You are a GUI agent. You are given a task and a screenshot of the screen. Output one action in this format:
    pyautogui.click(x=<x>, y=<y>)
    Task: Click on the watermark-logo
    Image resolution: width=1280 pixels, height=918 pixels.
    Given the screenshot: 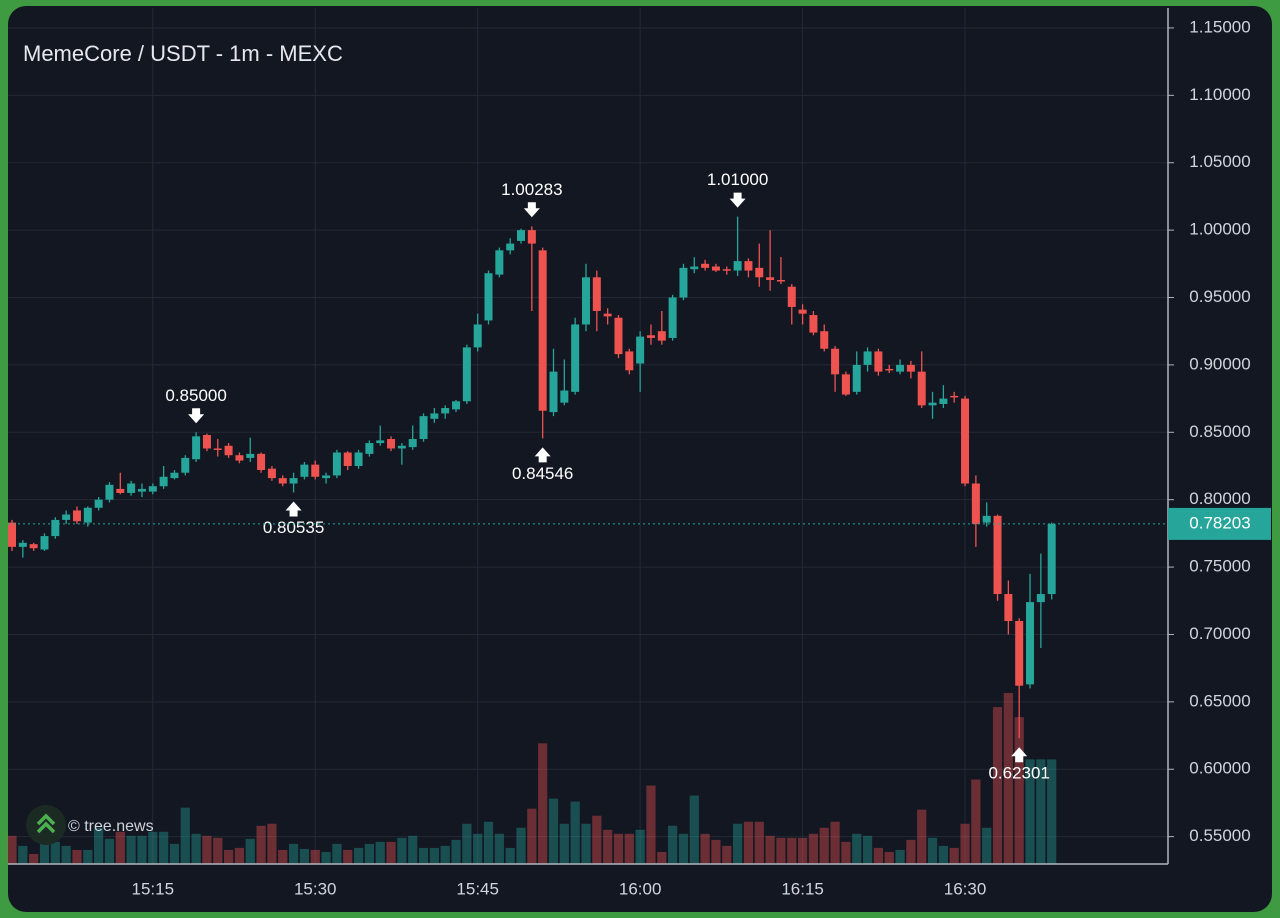 What is the action you would take?
    pyautogui.click(x=46, y=825)
    